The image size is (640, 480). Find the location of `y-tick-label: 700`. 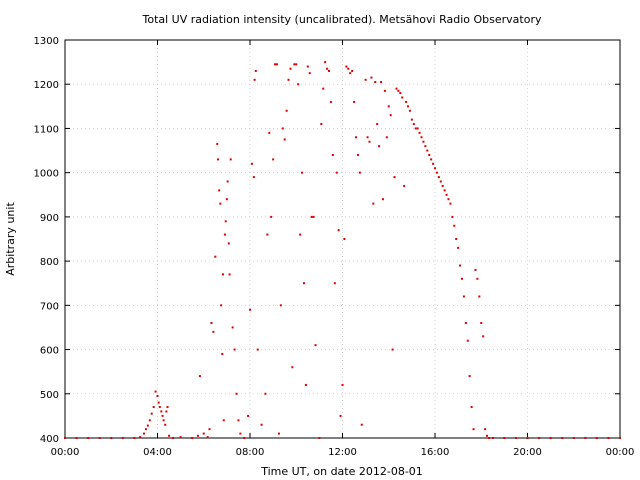

y-tick-label: 700 is located at coordinates (49, 306).